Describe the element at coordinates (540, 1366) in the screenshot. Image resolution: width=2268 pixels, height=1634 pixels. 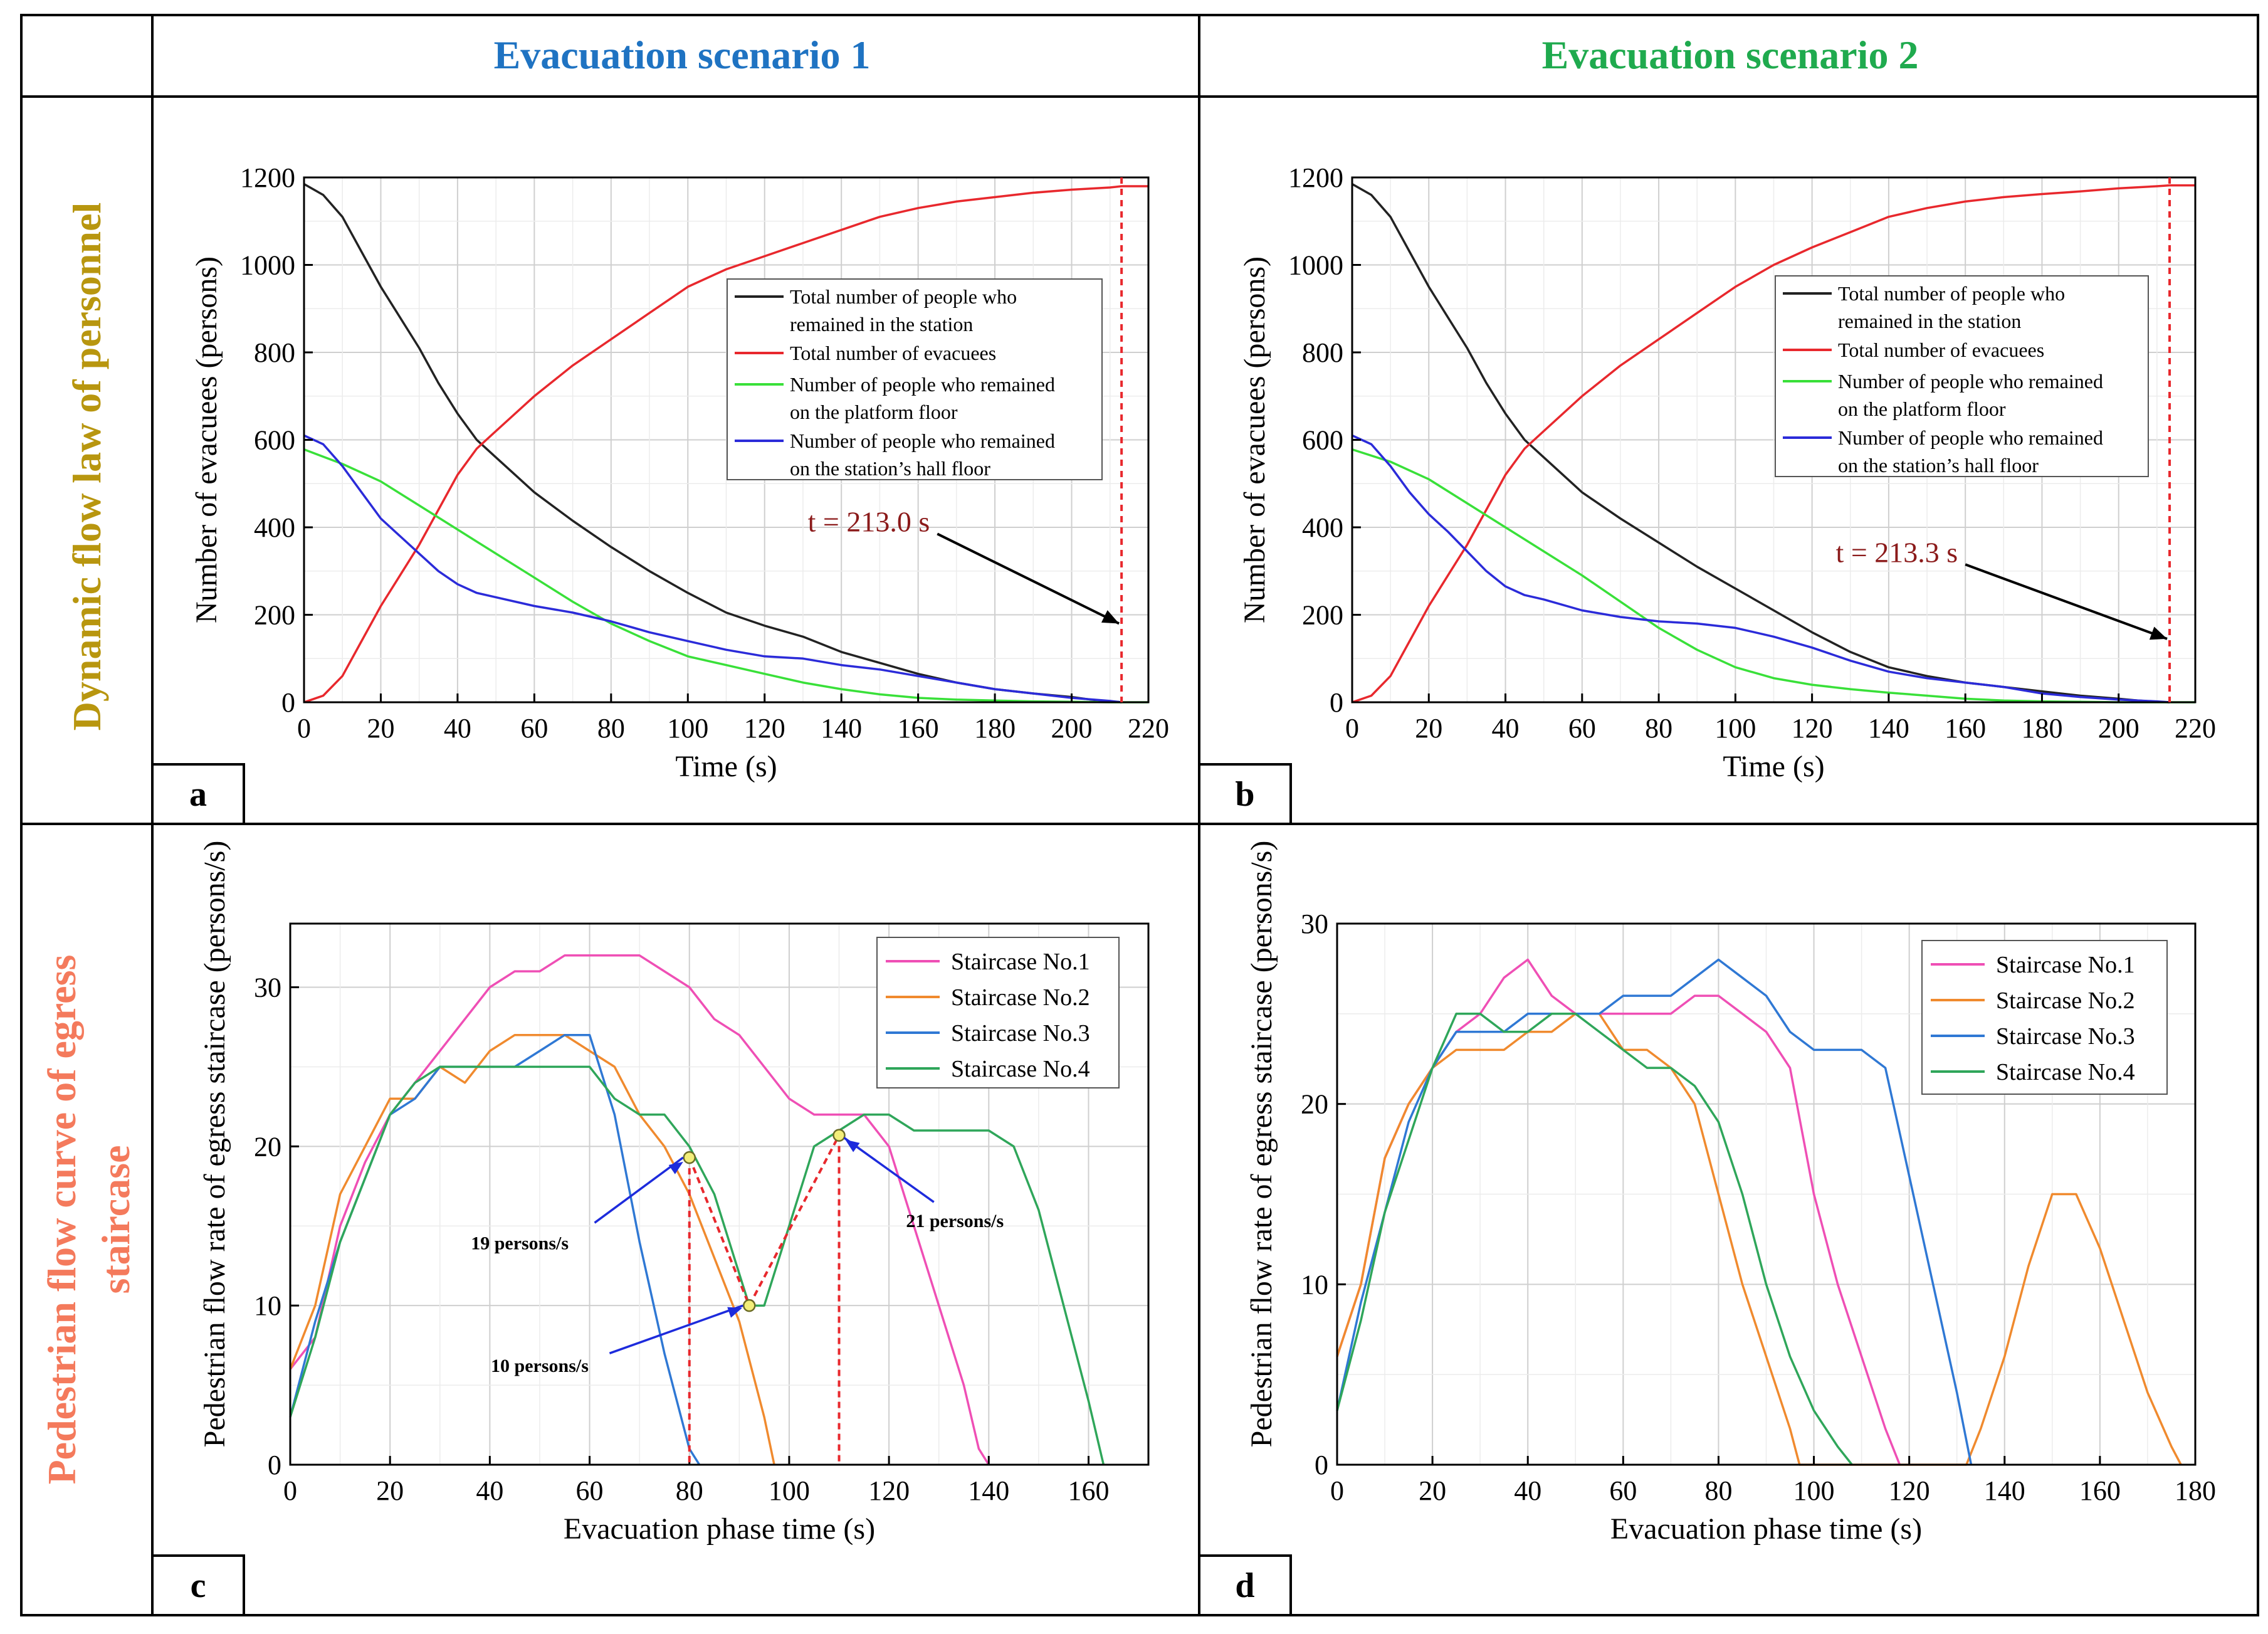
I see `callout-label-2: 10 persons/s` at that location.